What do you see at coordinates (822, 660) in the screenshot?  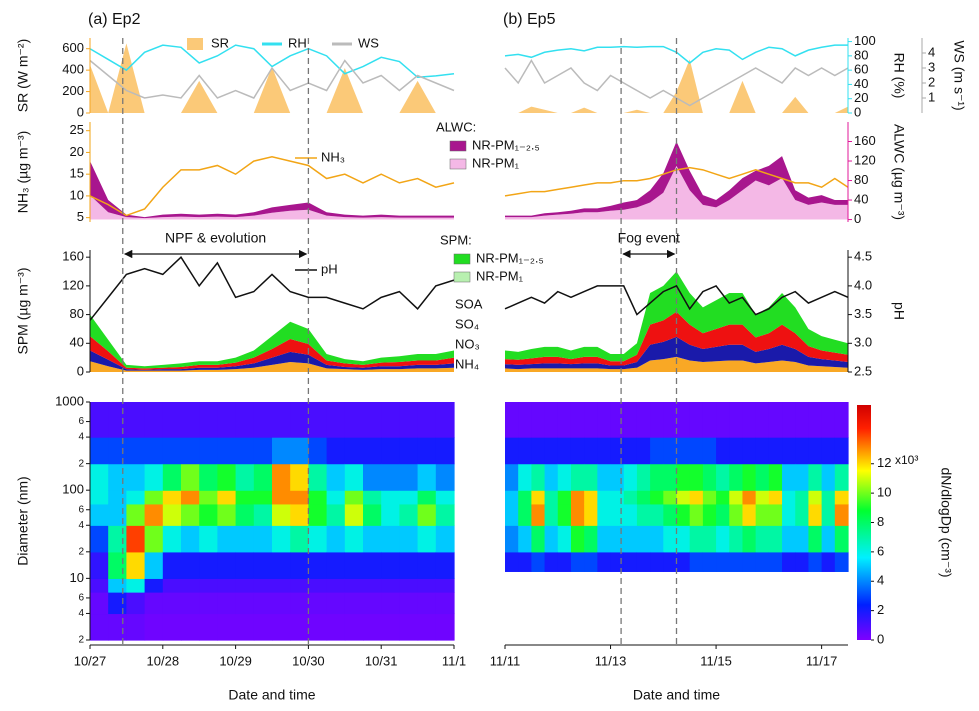 I see `x-tick-label: 11/17` at bounding box center [822, 660].